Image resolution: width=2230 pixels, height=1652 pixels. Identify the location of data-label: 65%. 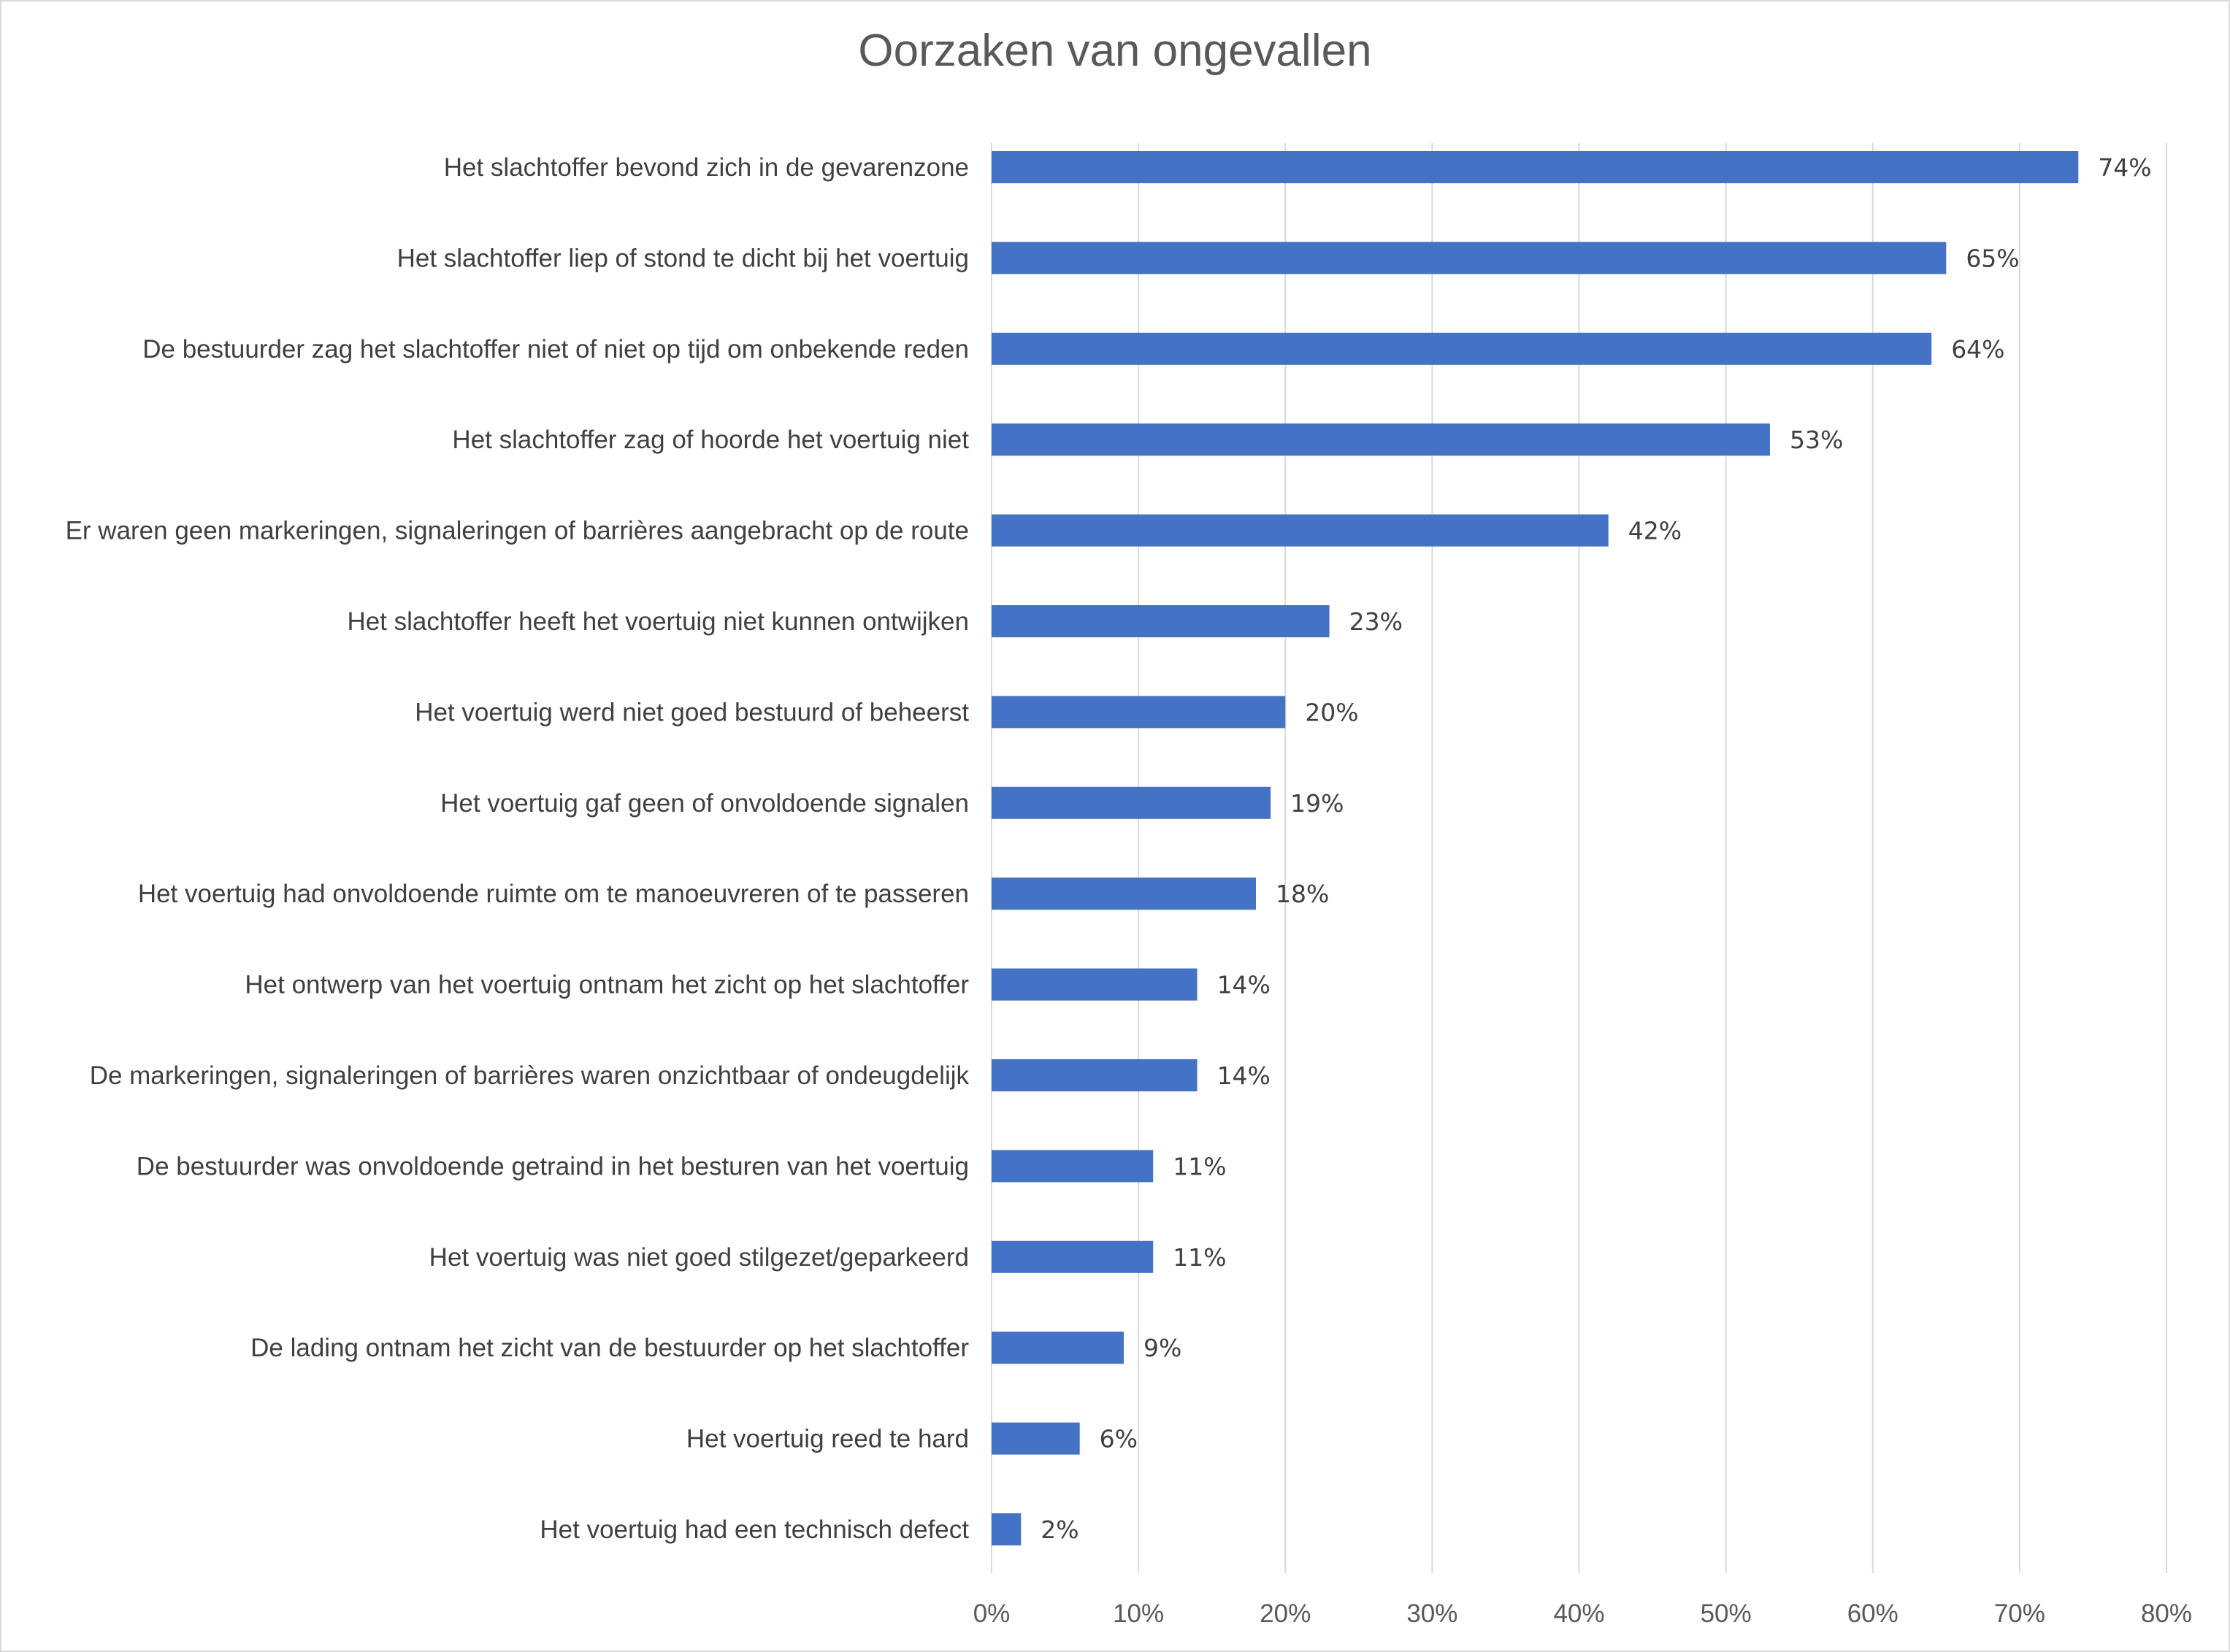
(1992, 258).